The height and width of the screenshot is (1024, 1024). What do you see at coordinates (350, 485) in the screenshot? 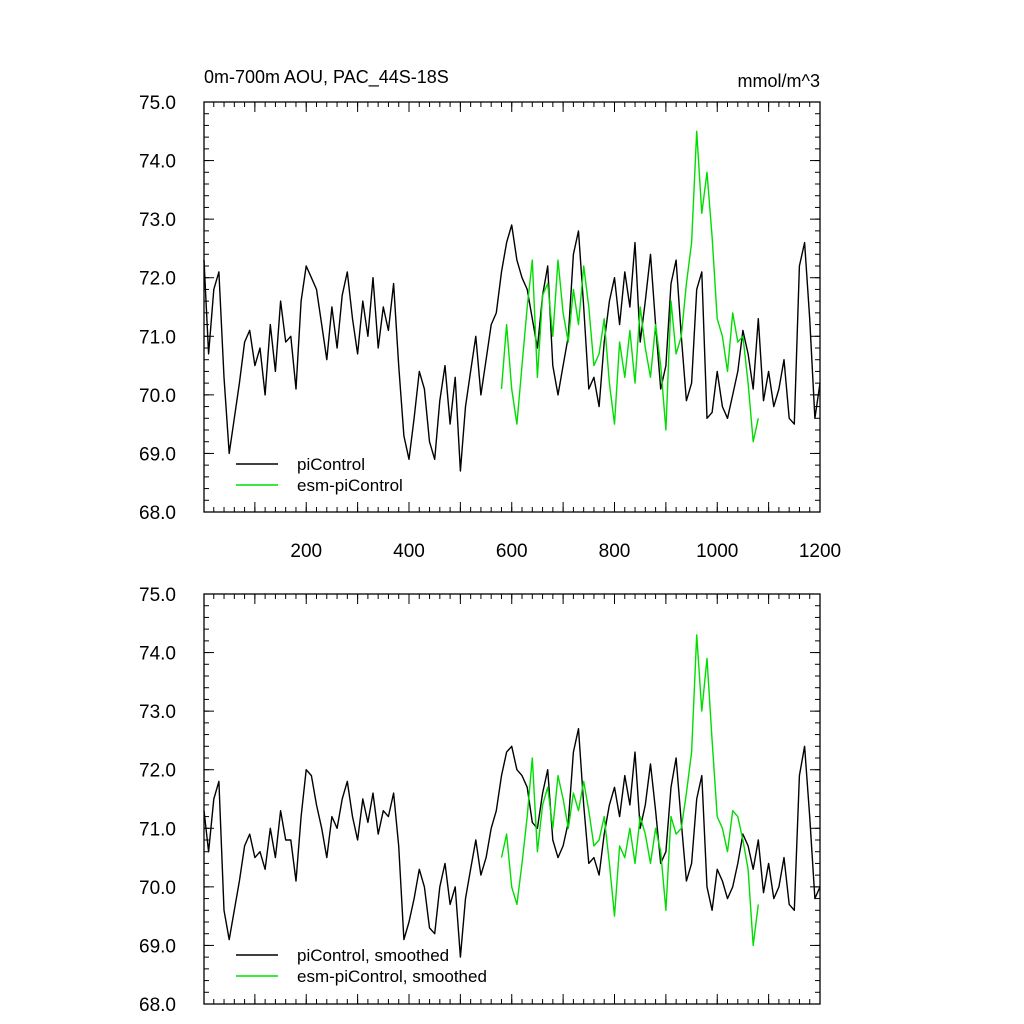
I see `legend-label: esm-piControl` at bounding box center [350, 485].